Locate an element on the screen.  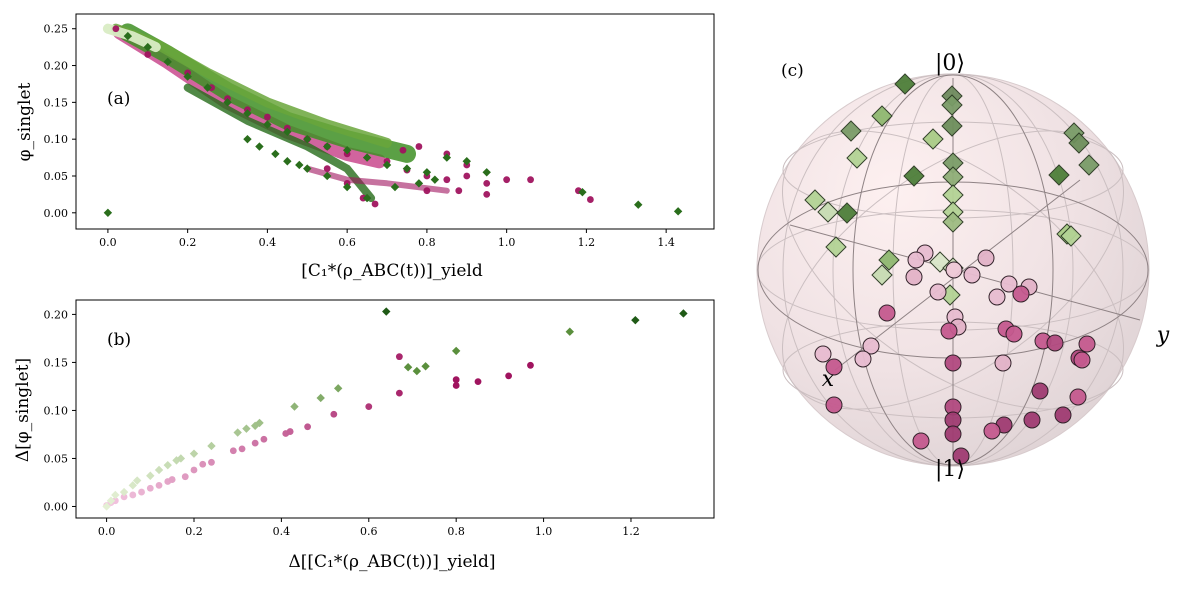
panel-a-xtick-label: 0.8 is located at coordinates (427, 242).